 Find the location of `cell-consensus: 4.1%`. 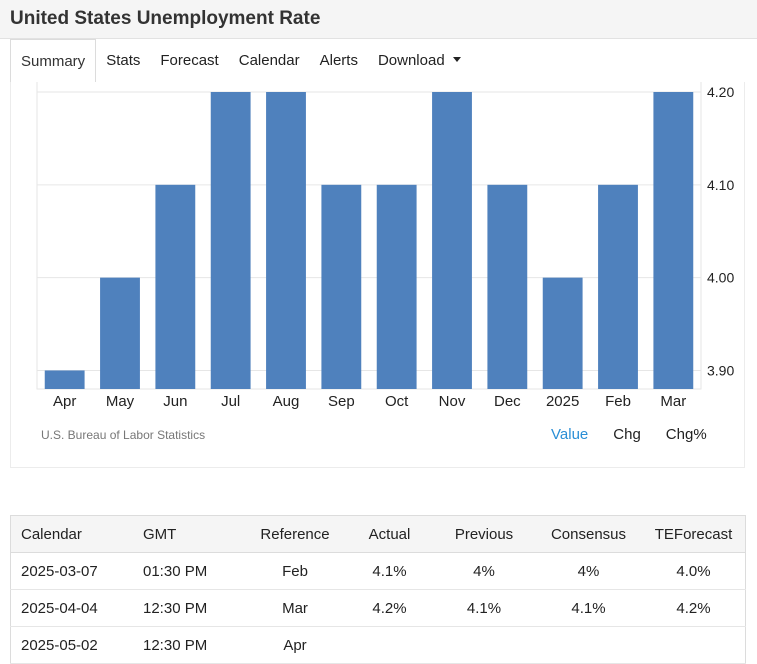

cell-consensus: 4.1% is located at coordinates (588, 608).